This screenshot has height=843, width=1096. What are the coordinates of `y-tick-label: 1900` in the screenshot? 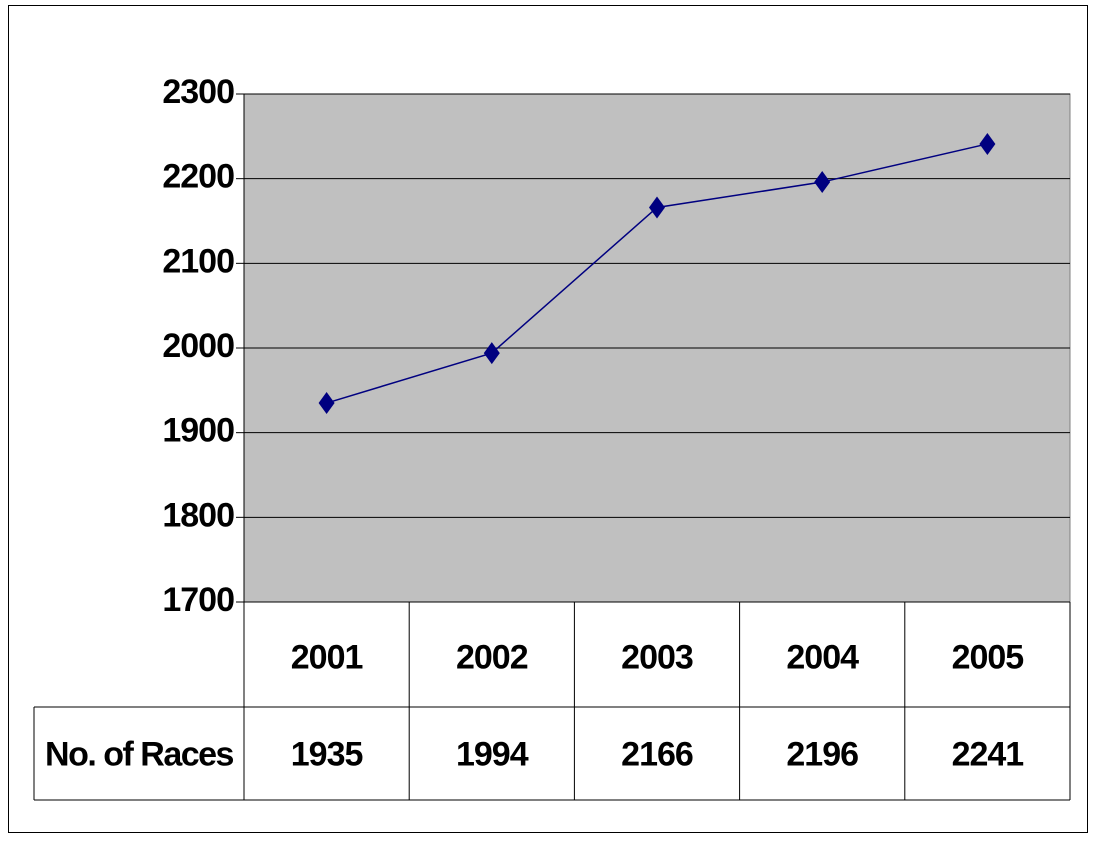 It's located at (198, 431).